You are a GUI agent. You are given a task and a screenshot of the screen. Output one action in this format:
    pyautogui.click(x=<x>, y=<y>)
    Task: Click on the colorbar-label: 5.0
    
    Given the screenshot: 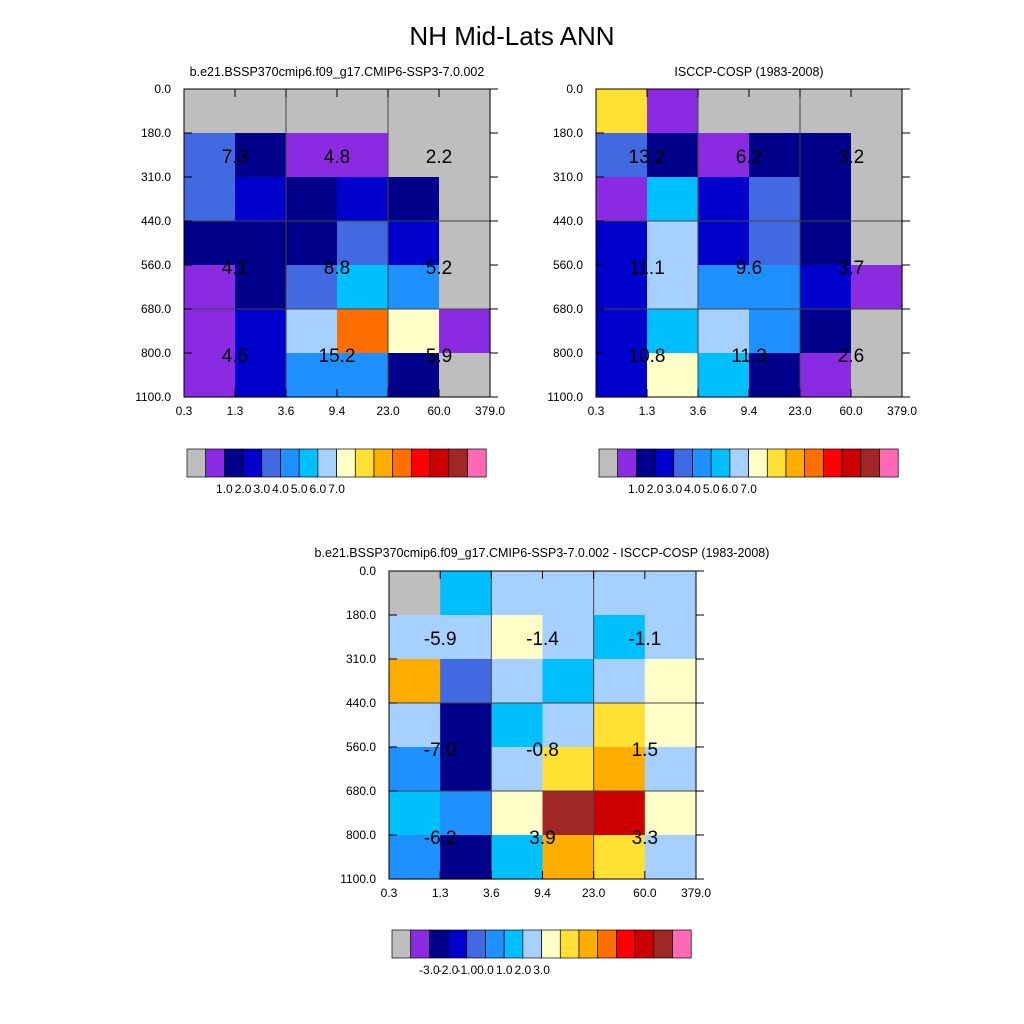 What is the action you would take?
    pyautogui.click(x=711, y=489)
    